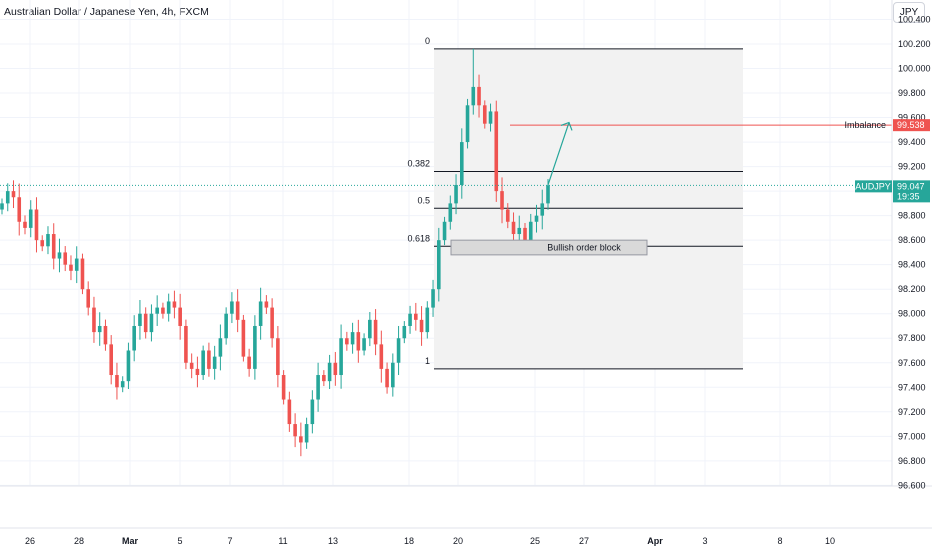 The width and height of the screenshot is (932, 550). What do you see at coordinates (914, 19) in the screenshot?
I see `price-tick-label: 100.400` at bounding box center [914, 19].